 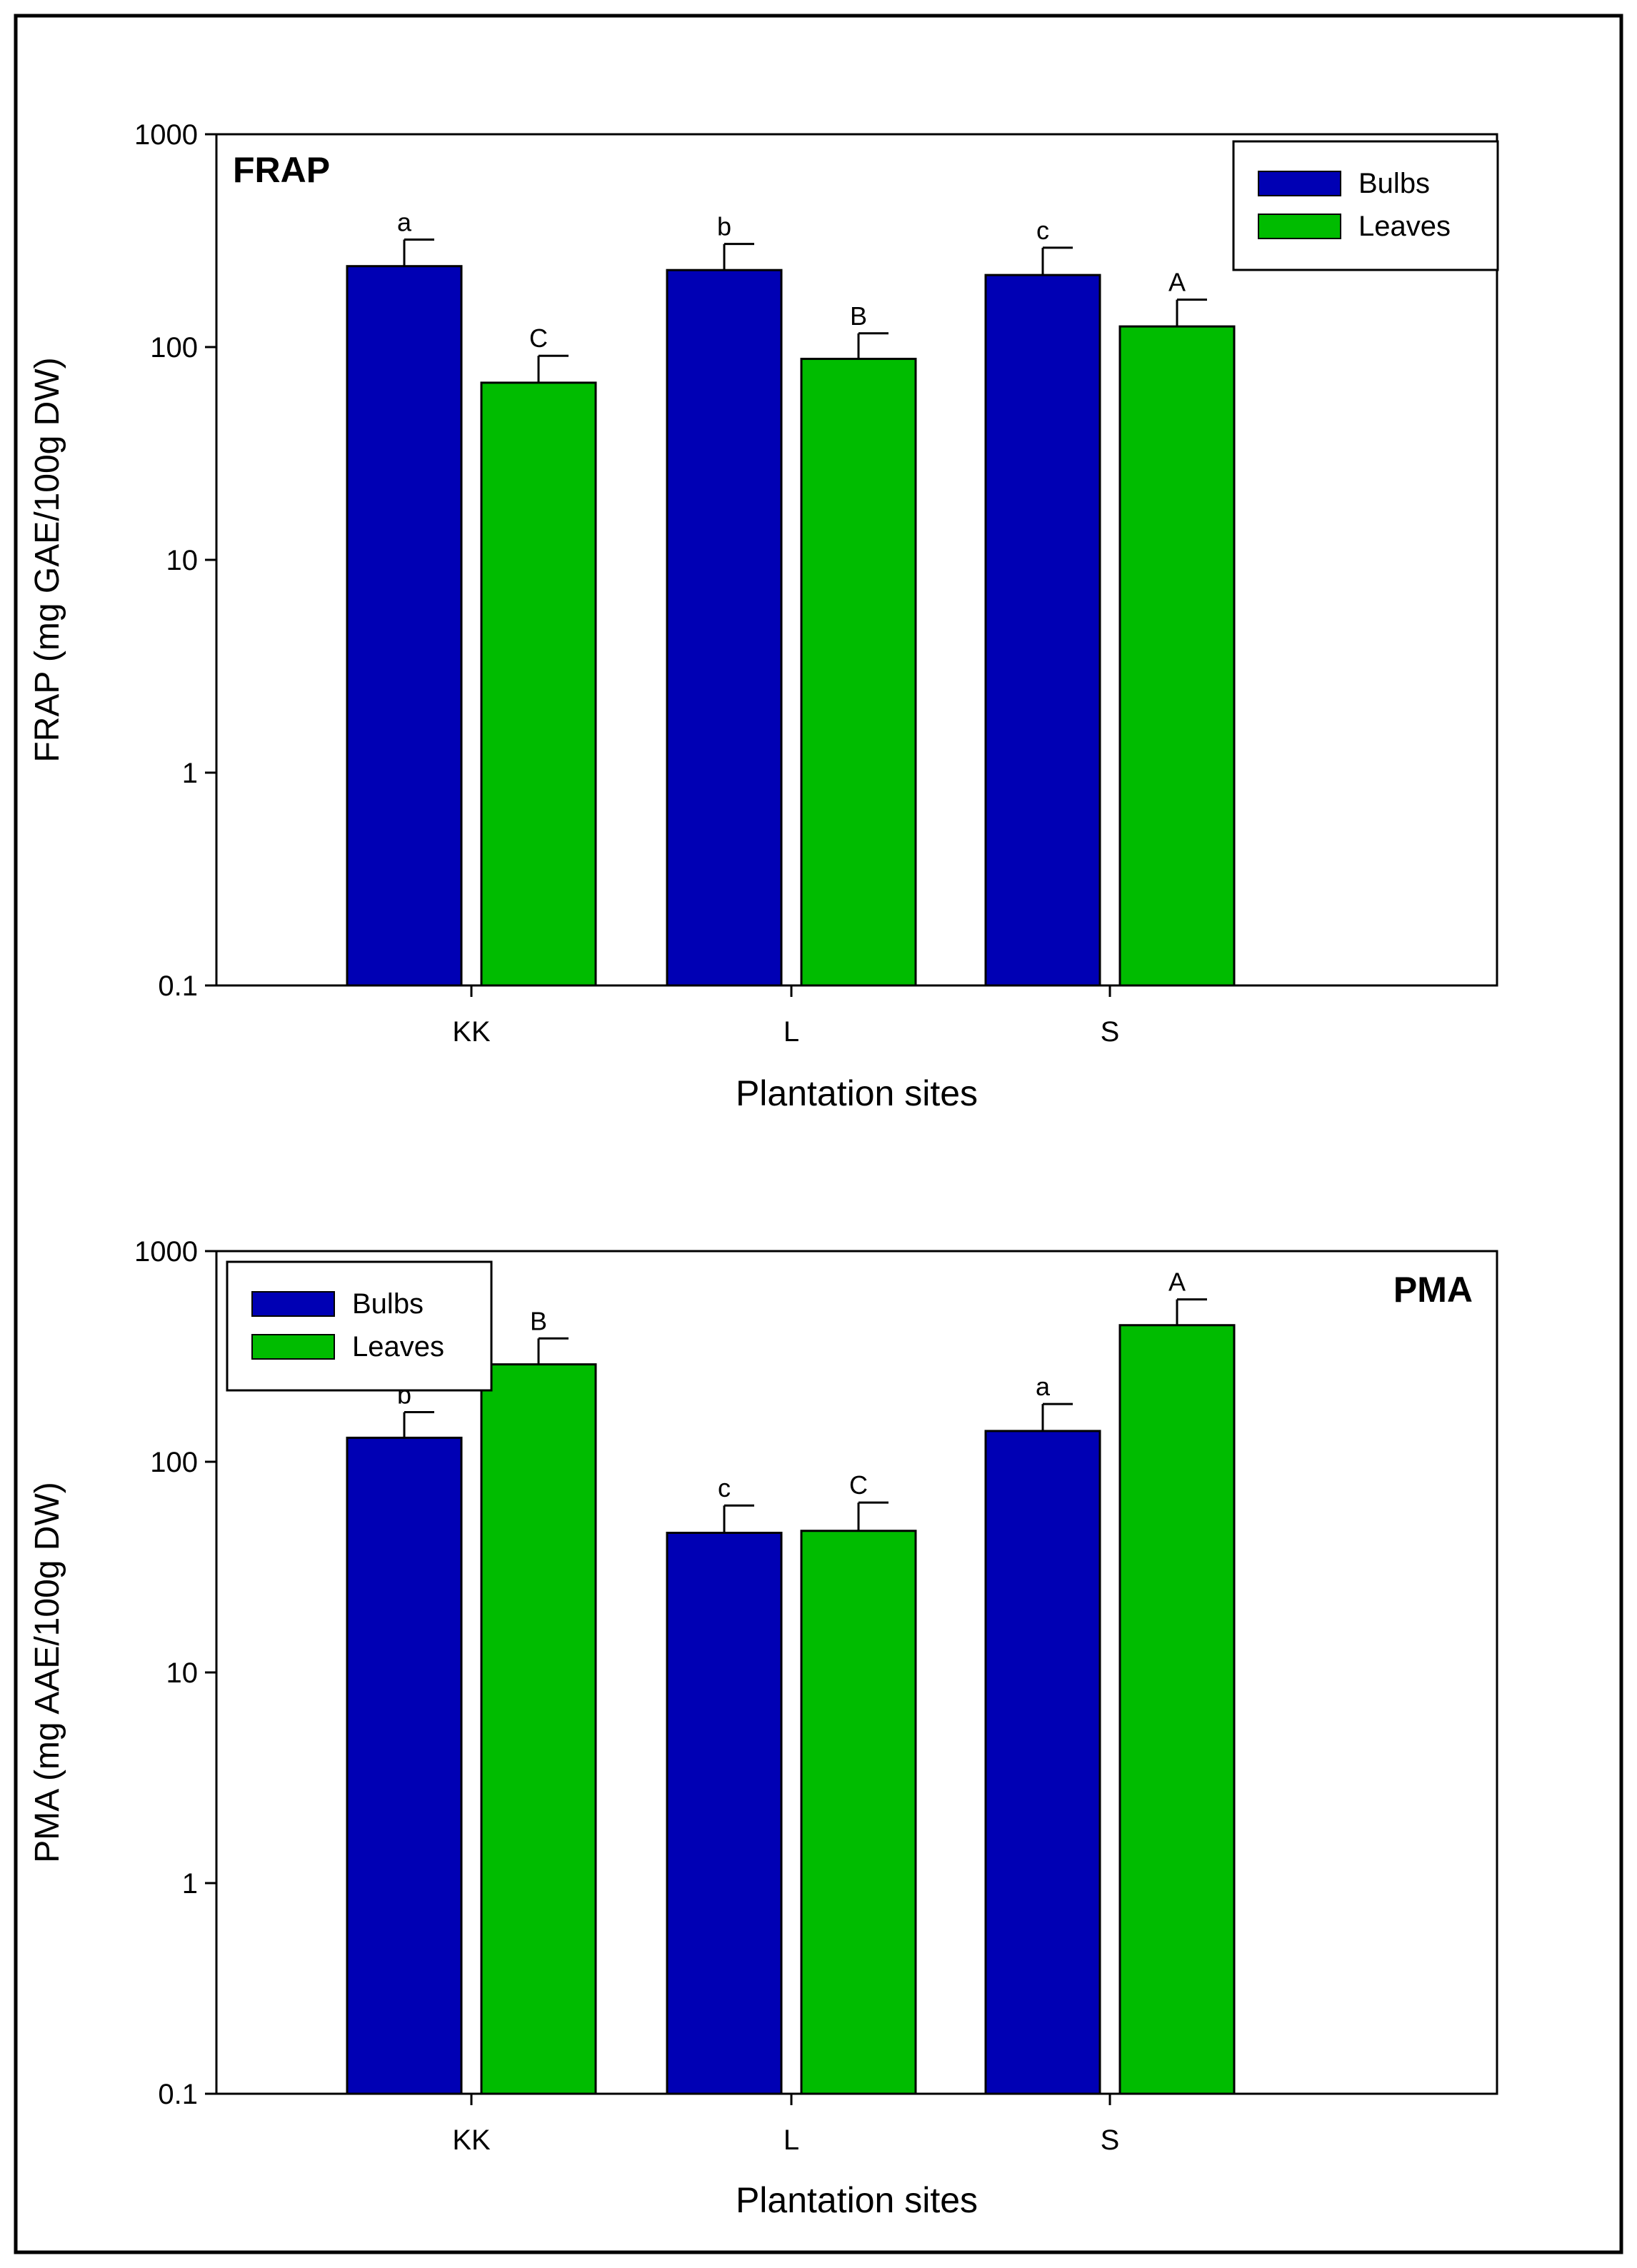 What do you see at coordinates (47, 1673) in the screenshot?
I see `y-axis-label: PMA (mg AAE/100g DW)` at bounding box center [47, 1673].